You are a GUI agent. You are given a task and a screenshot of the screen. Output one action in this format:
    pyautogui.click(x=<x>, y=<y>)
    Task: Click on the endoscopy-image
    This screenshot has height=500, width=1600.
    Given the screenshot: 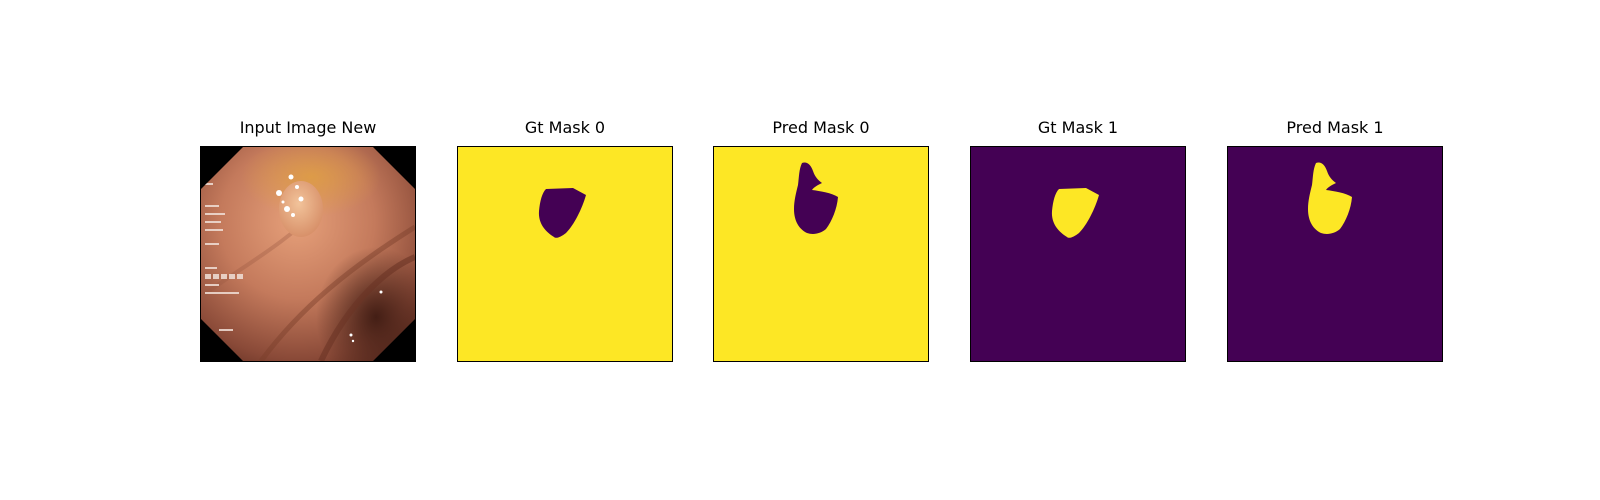 What is the action you would take?
    pyautogui.click(x=308, y=254)
    